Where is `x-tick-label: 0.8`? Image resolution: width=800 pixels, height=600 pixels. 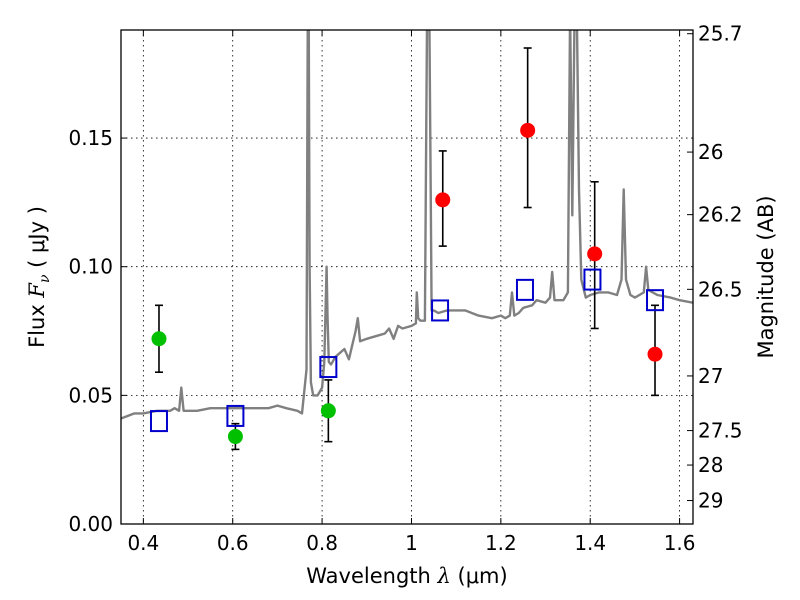
x-tick-label: 0.8 is located at coordinates (322, 543).